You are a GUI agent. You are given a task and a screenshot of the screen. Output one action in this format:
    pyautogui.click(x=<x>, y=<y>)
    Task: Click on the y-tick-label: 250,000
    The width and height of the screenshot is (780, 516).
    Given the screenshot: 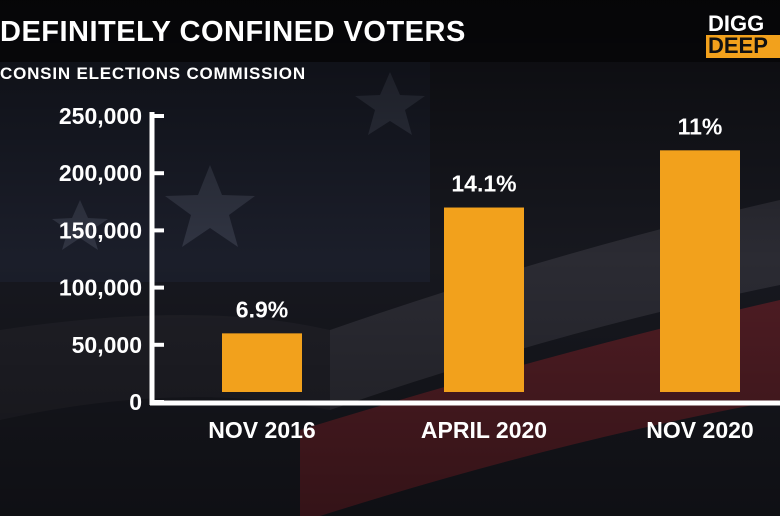 What is the action you would take?
    pyautogui.click(x=100, y=116)
    